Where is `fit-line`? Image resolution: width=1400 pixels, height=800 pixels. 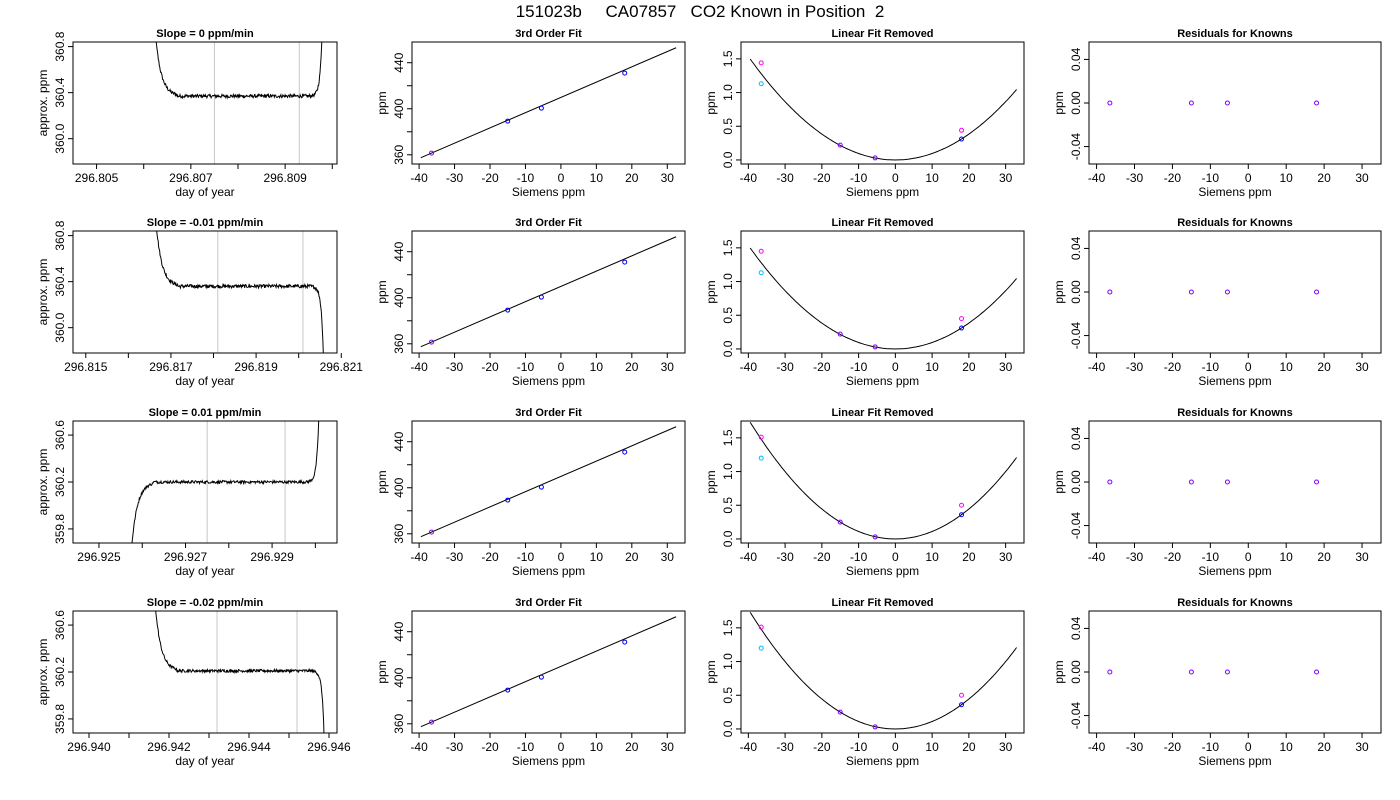 fit-line is located at coordinates (548, 292).